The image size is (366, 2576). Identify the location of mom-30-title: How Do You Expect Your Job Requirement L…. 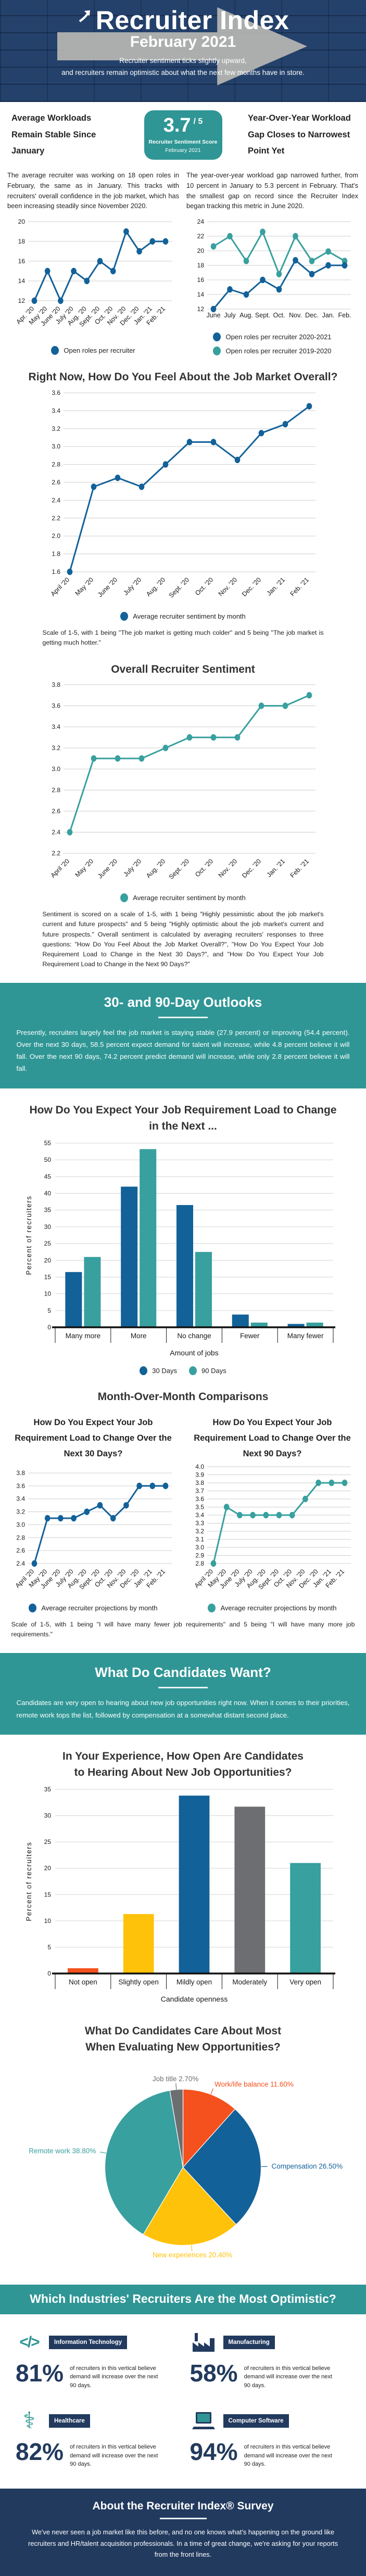
(93, 1439).